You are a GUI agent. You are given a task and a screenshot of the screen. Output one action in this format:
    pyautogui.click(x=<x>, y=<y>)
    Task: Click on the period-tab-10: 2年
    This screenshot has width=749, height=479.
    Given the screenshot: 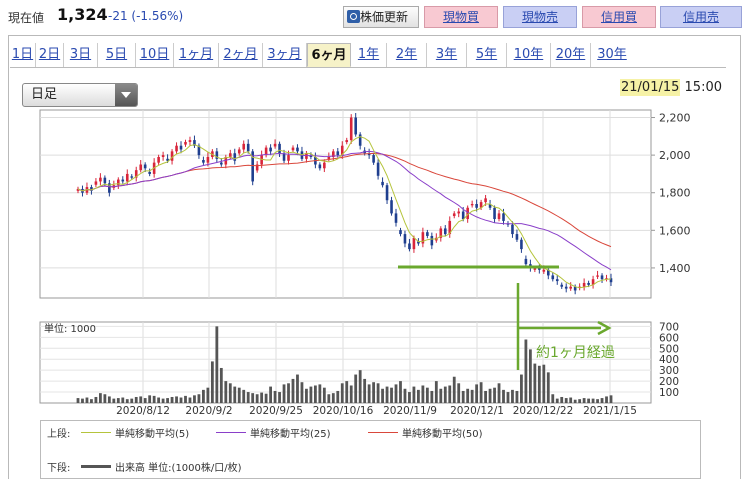 What is the action you would take?
    pyautogui.click(x=407, y=55)
    